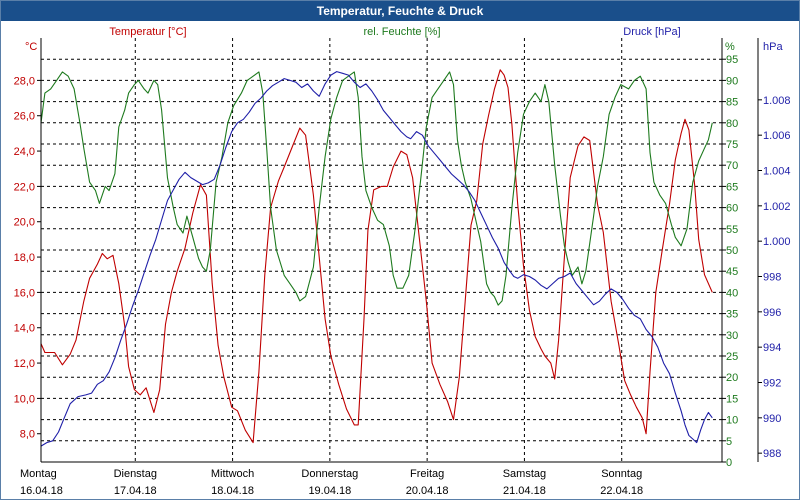 The width and height of the screenshot is (800, 500). I want to click on x-day-label: Mittwoch, so click(232, 474).